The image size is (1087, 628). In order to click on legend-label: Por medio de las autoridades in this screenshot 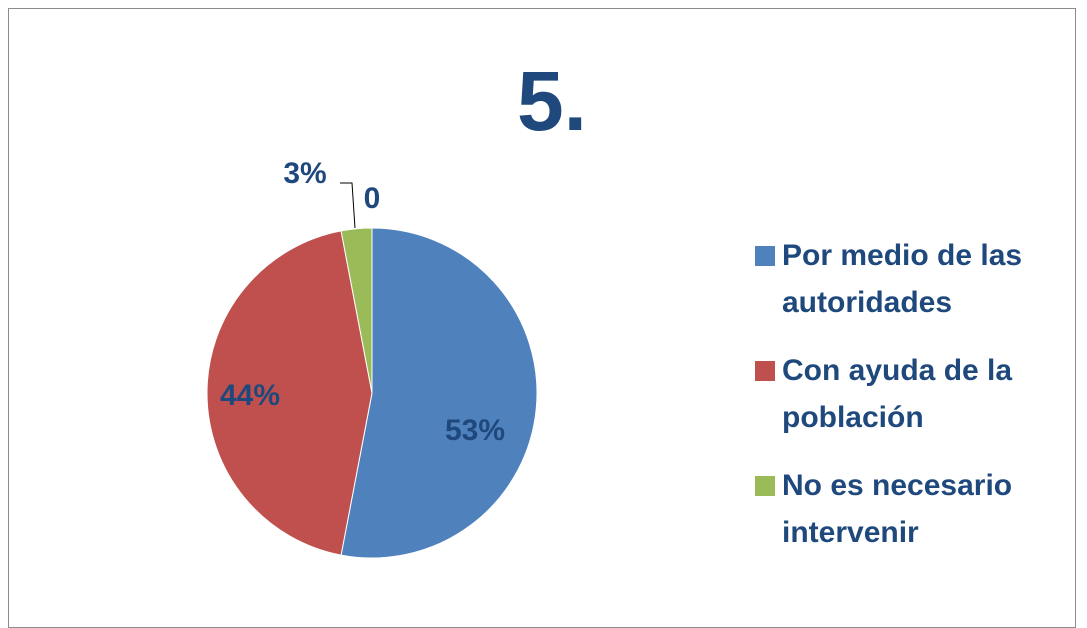, I will do `click(902, 279)`.